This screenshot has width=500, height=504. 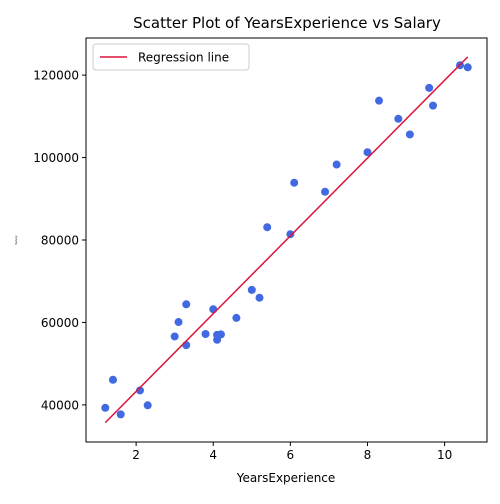 What do you see at coordinates (60, 405) in the screenshot?
I see `y-tick-label: 40000` at bounding box center [60, 405].